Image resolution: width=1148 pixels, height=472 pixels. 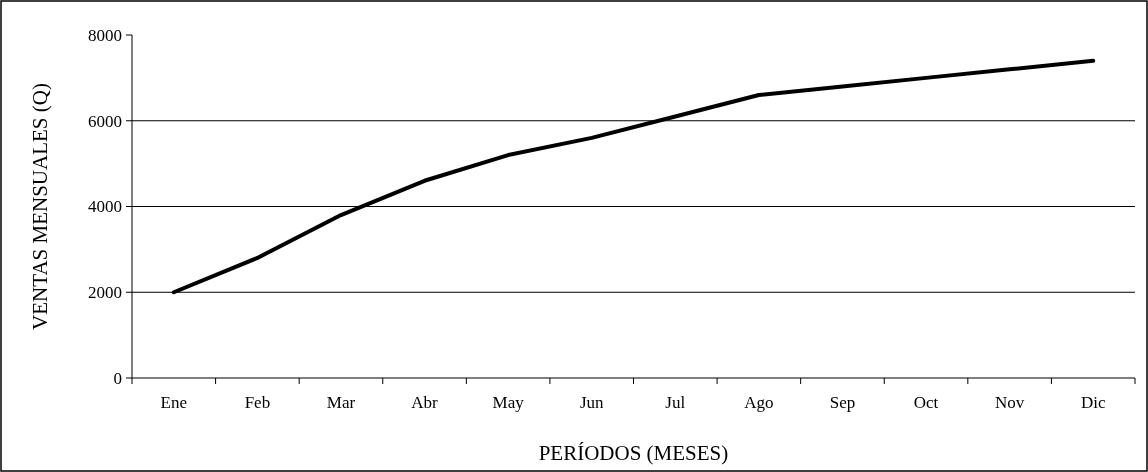 What do you see at coordinates (633, 453) in the screenshot?
I see `x-axis-title: PERÍODOS (MESES)` at bounding box center [633, 453].